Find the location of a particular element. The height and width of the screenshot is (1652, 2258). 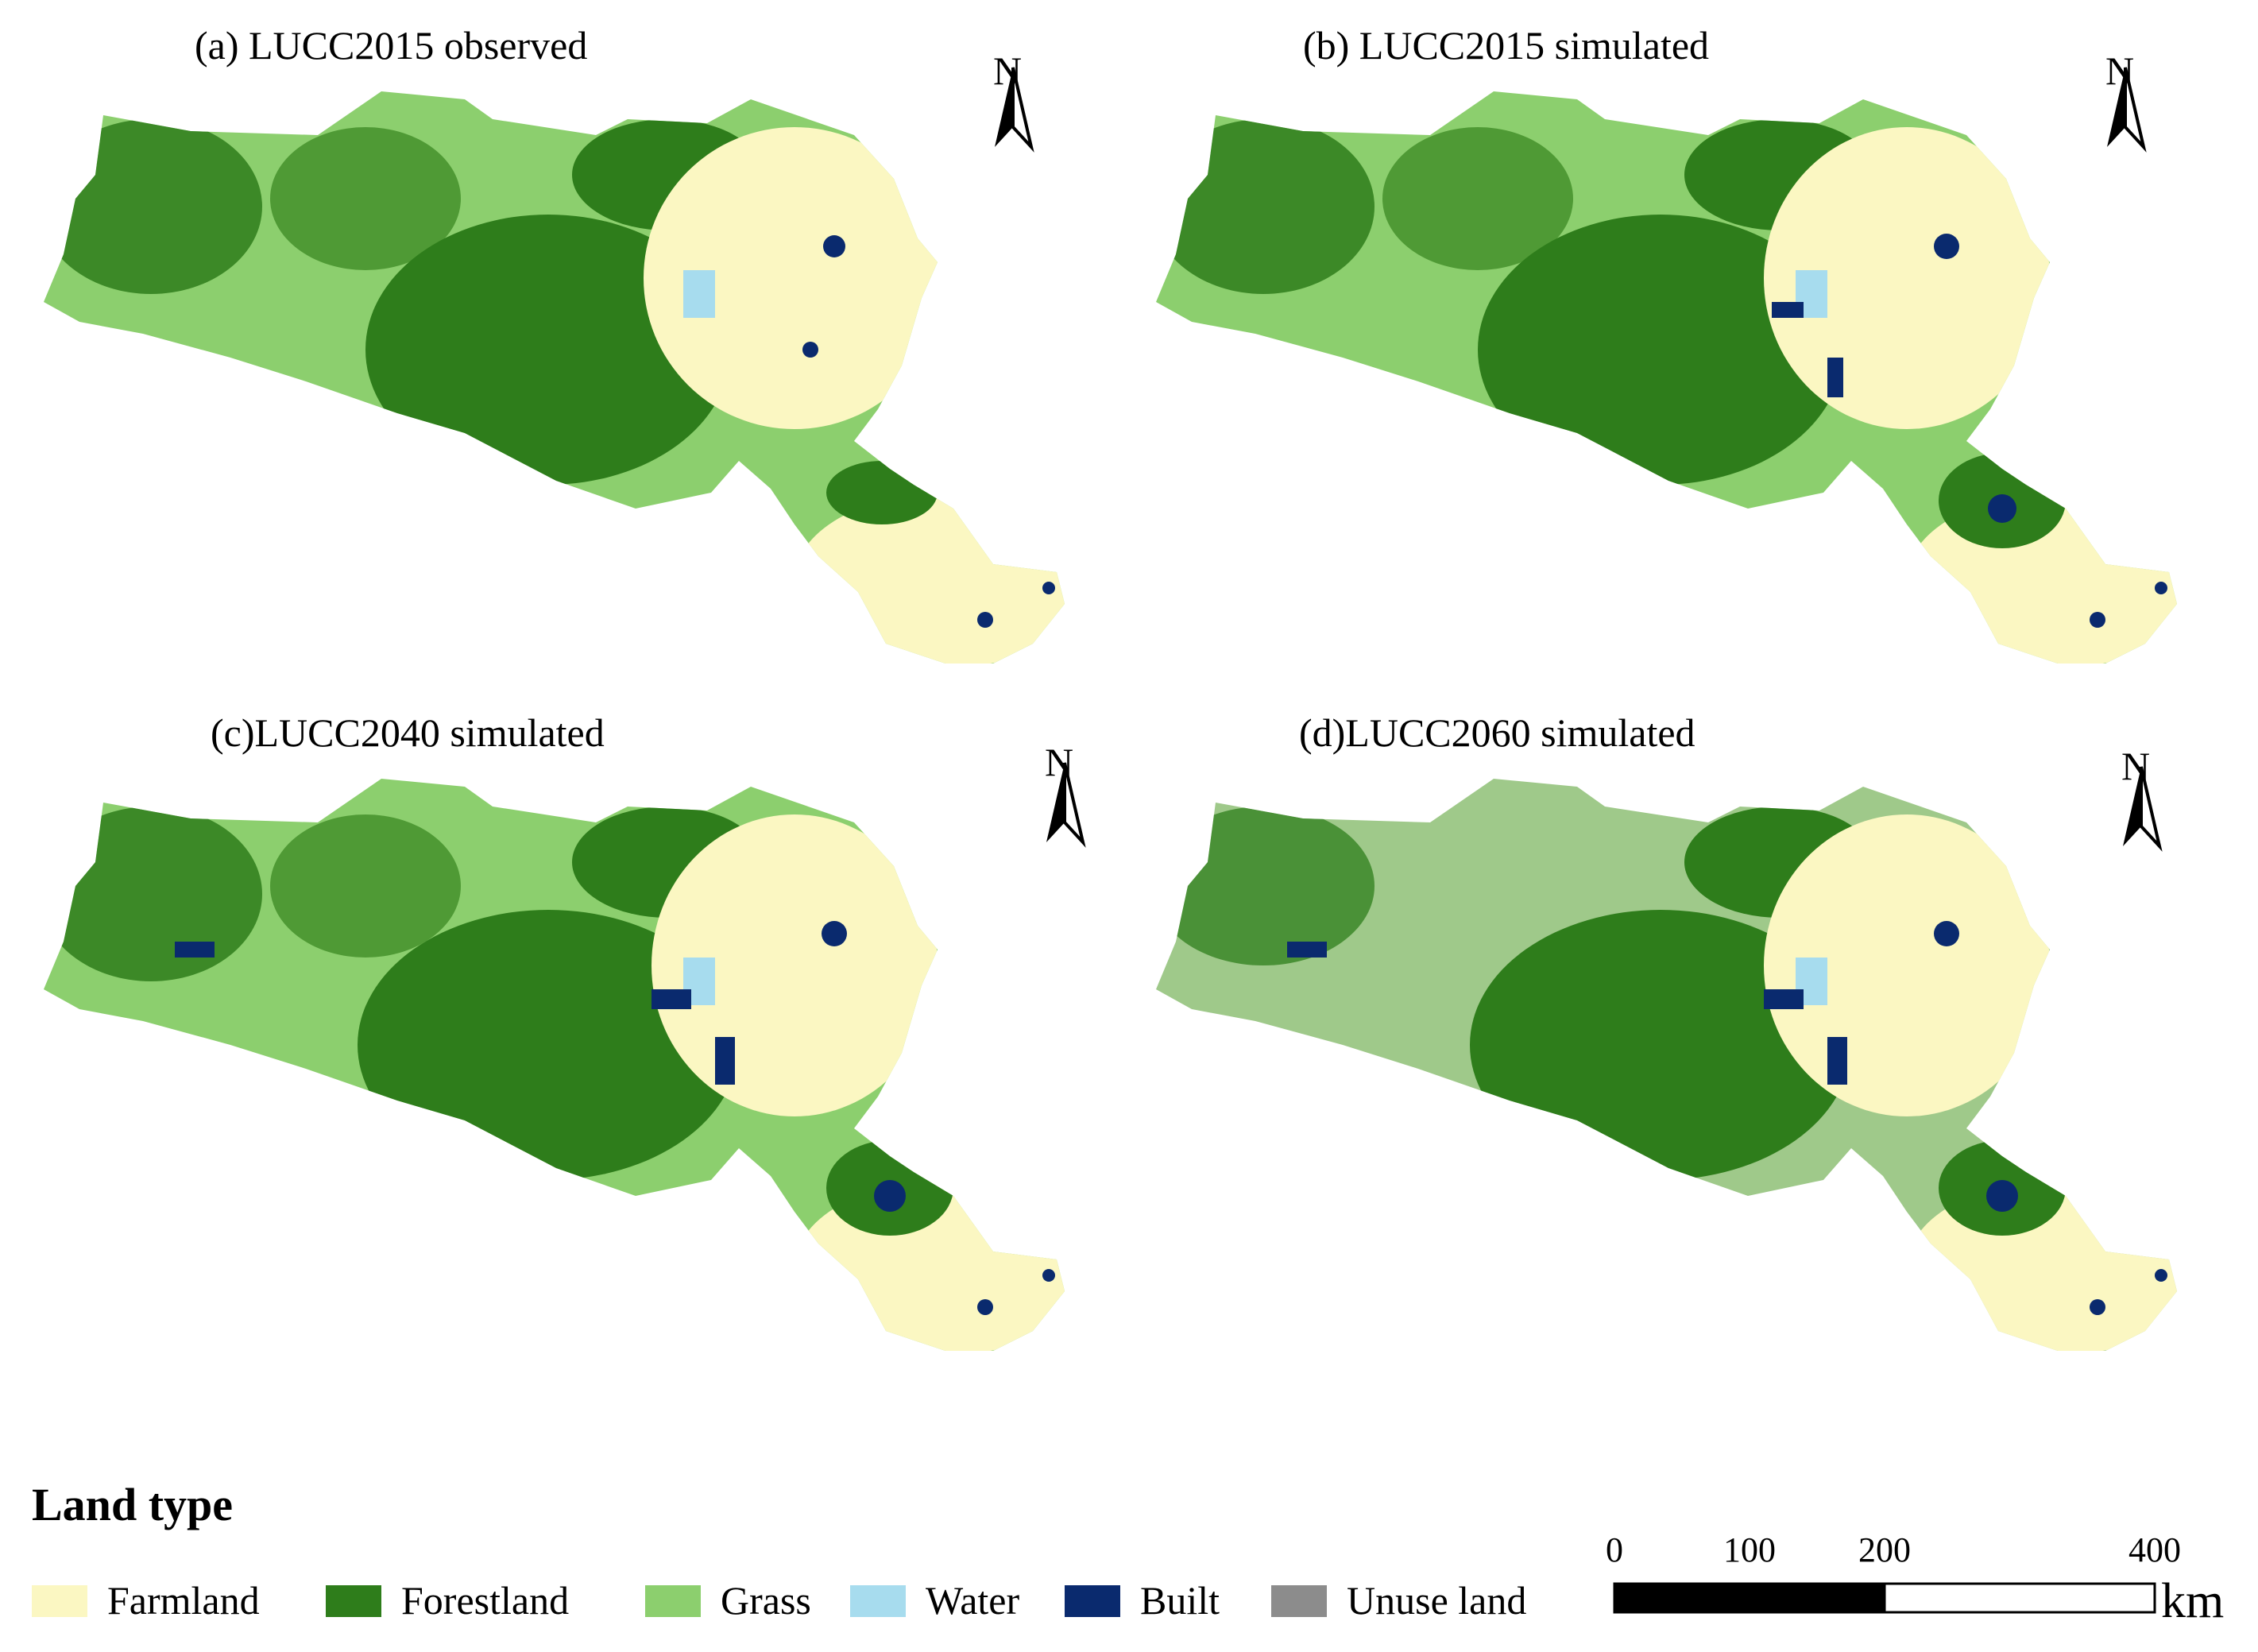

legend-label: Forestland is located at coordinates (485, 1600).